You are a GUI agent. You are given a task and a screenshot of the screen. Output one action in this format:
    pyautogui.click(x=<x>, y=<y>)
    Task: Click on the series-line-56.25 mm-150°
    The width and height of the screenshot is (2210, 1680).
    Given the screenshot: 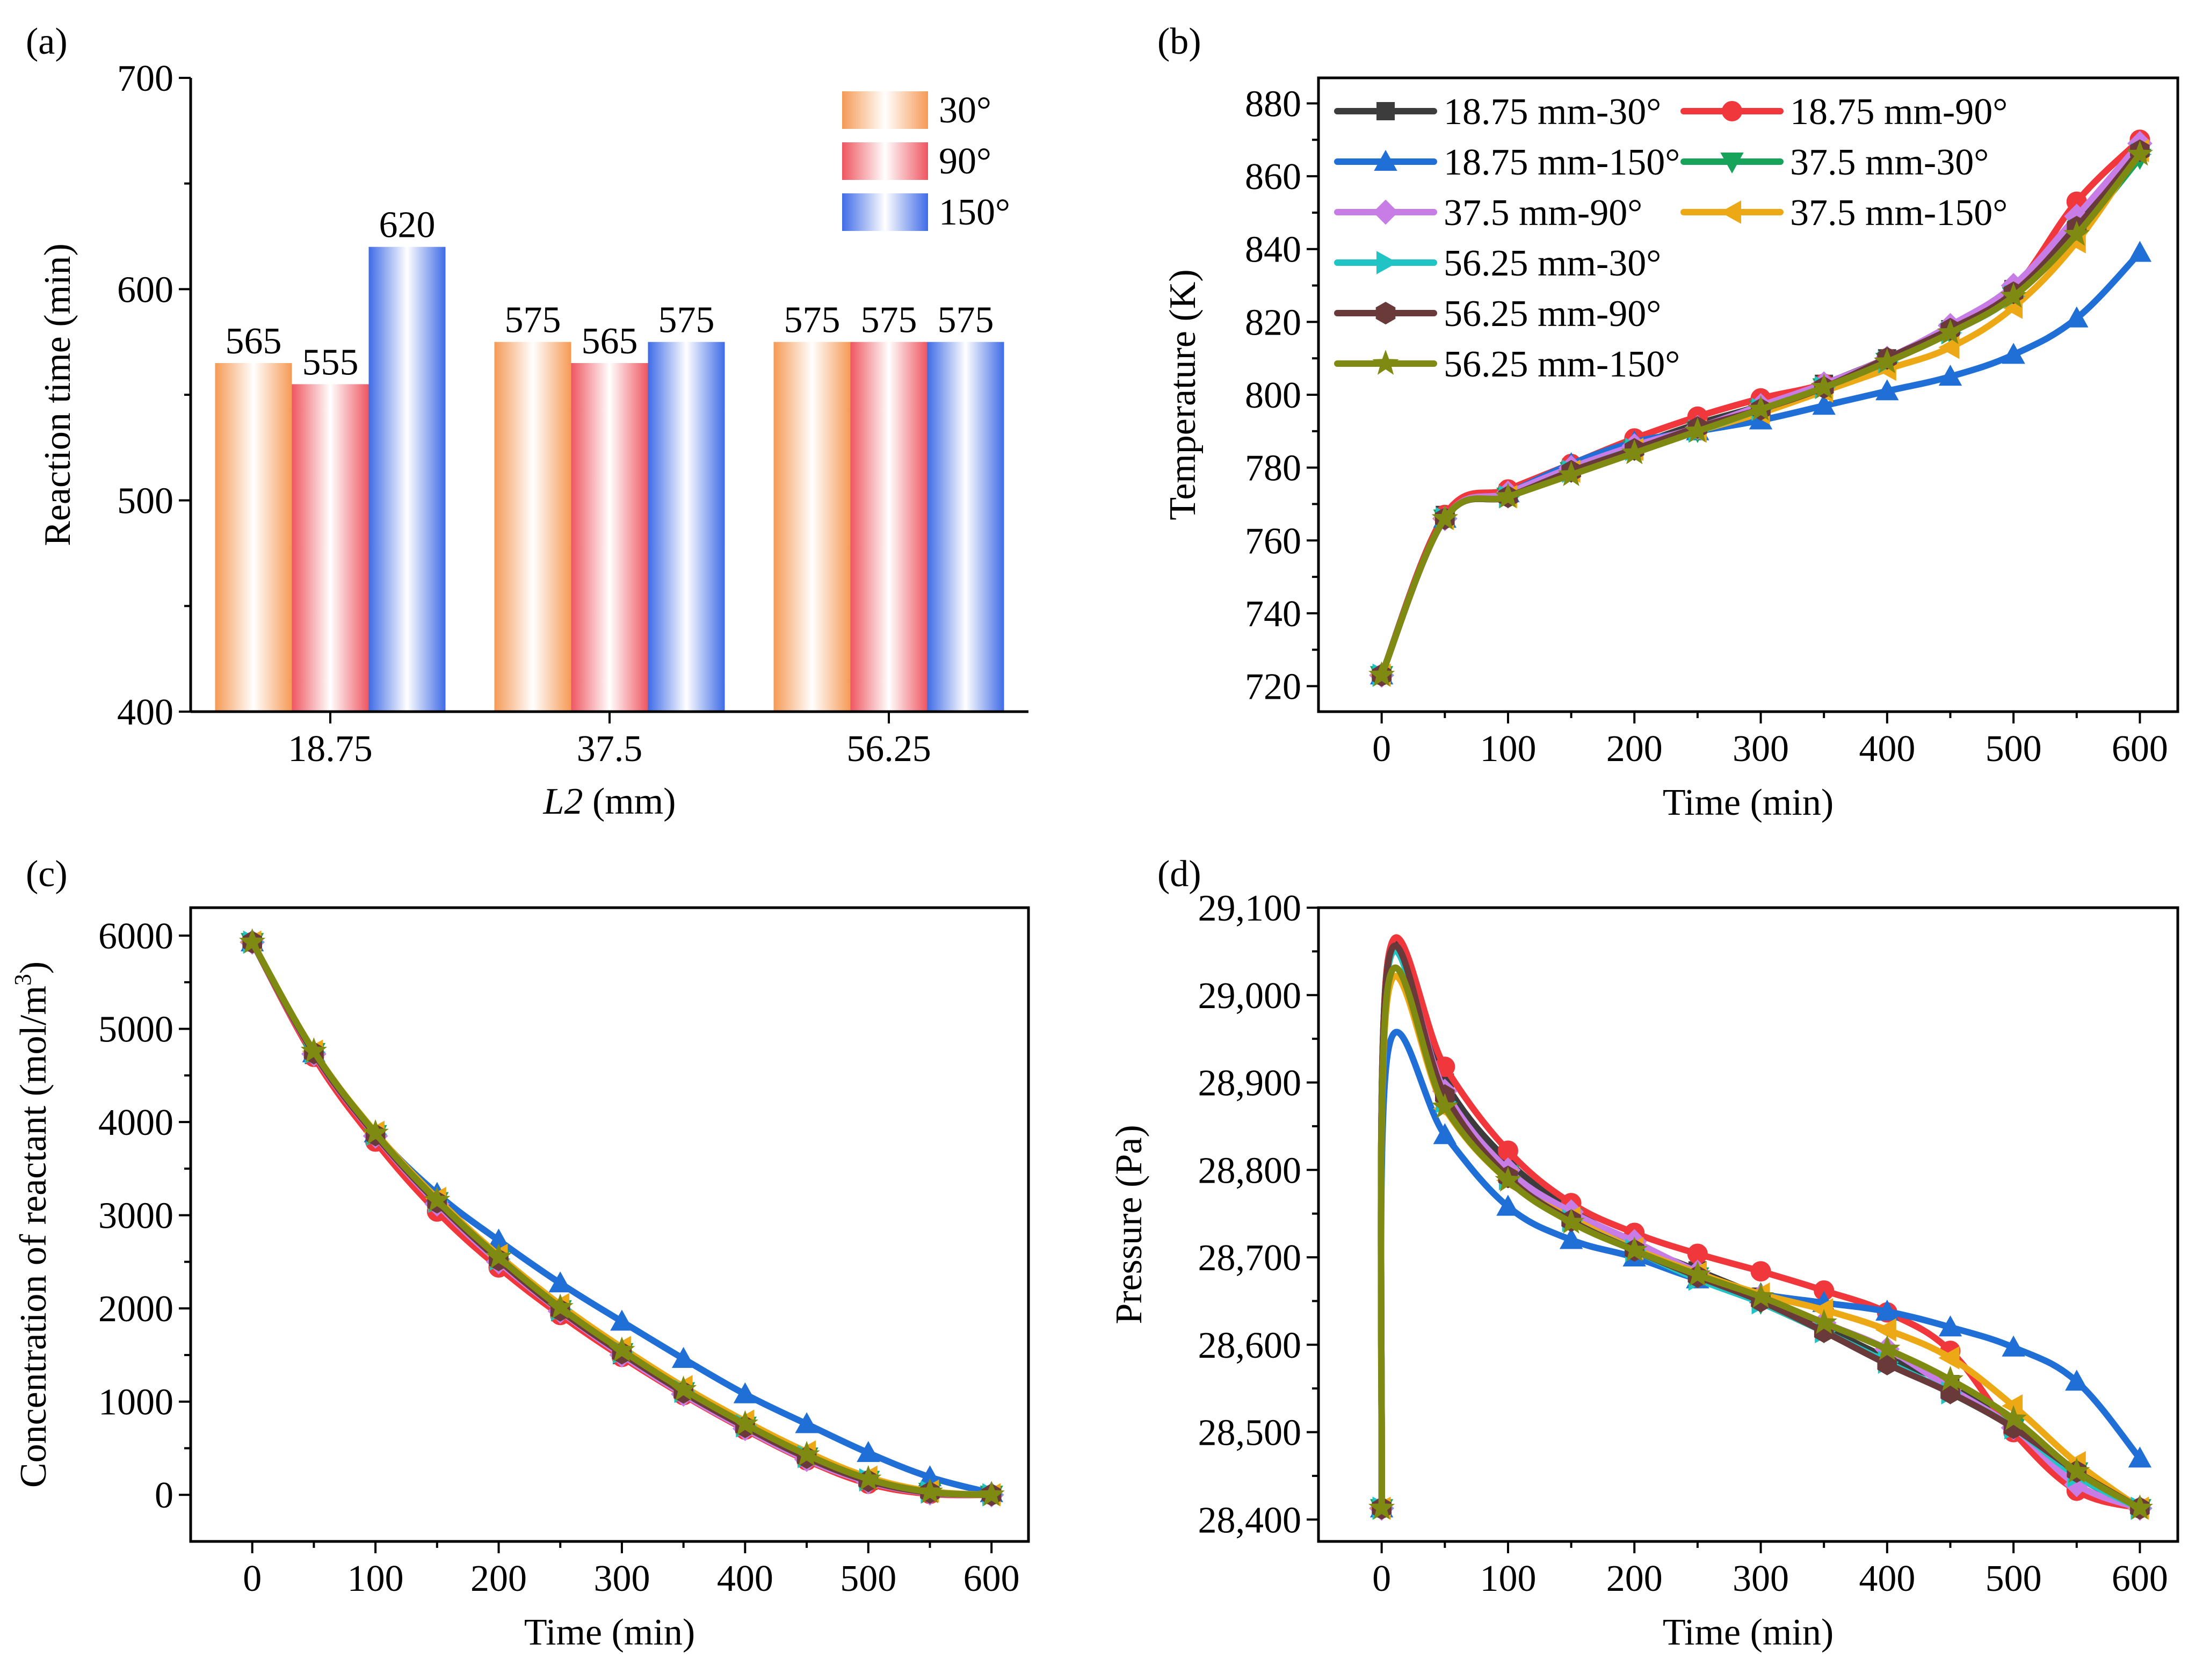 What is the action you would take?
    pyautogui.click(x=622, y=1219)
    